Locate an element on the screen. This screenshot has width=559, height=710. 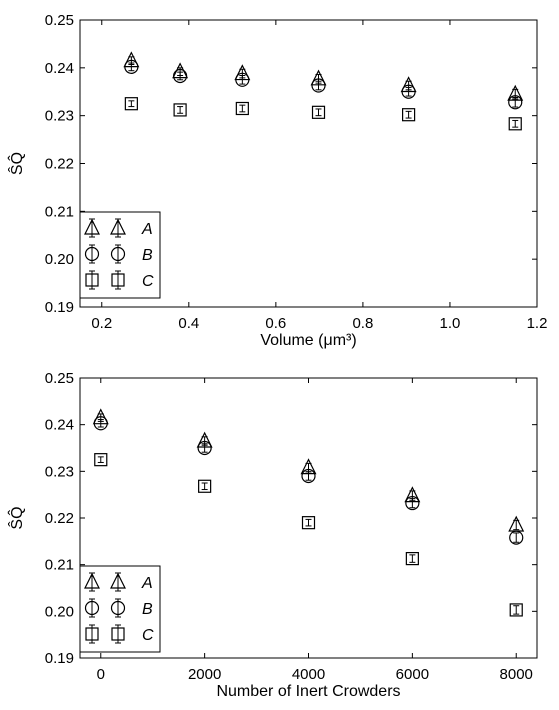
x-tick-label: 0.2 is located at coordinates (101, 323).